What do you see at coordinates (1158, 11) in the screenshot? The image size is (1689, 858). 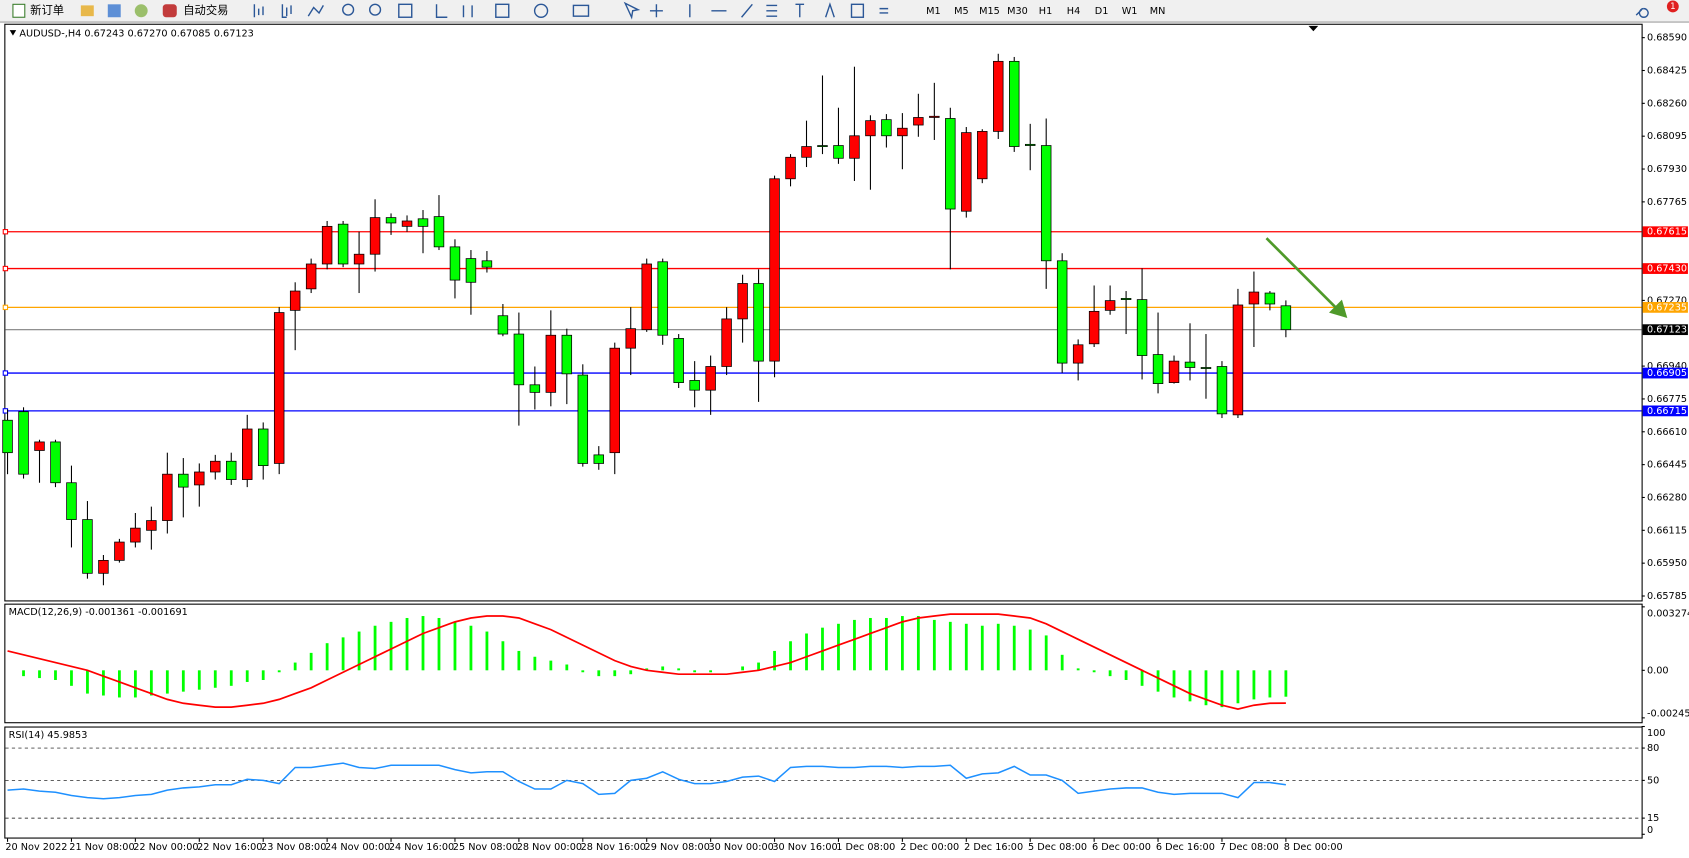 I see `timeframe-button: MN` at bounding box center [1158, 11].